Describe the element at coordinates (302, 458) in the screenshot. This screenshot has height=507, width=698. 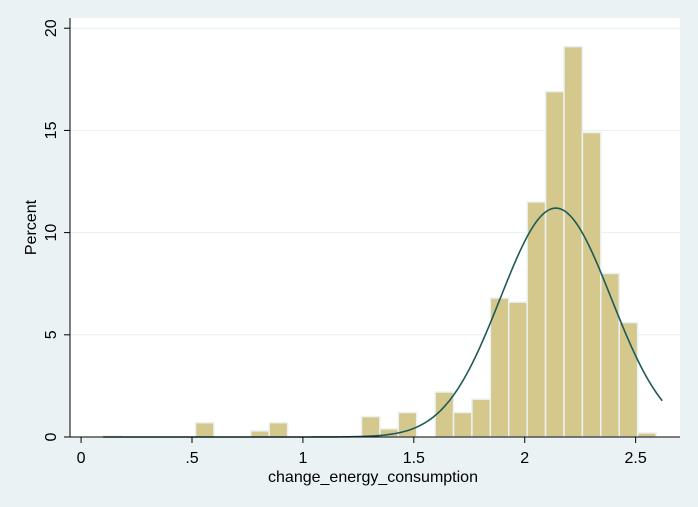
I see `x-tick-label-2: 1` at that location.